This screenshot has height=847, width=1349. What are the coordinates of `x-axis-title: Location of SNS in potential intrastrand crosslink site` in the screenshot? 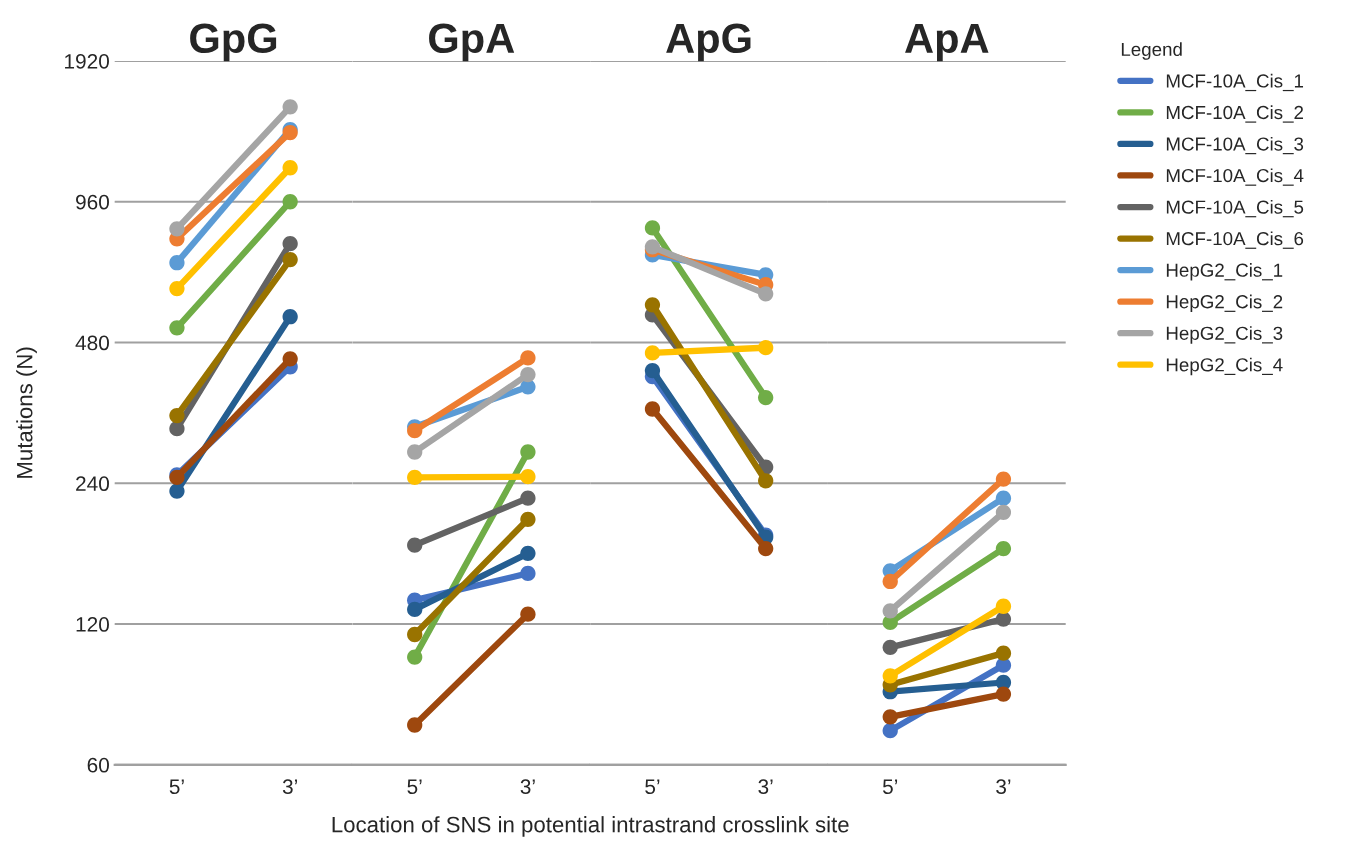 It's located at (590, 826).